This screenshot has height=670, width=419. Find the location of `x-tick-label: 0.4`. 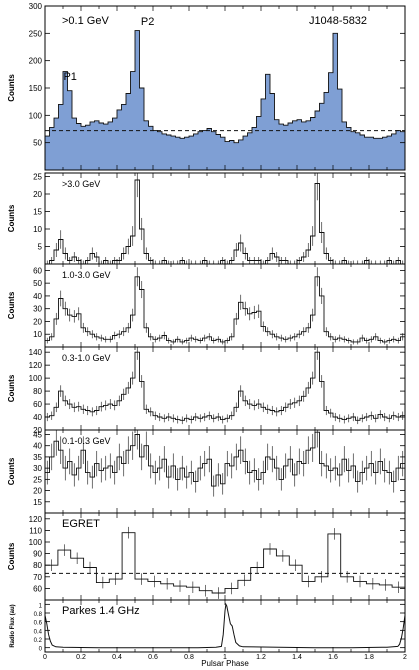

x-tick-label: 0.4 is located at coordinates (117, 657).